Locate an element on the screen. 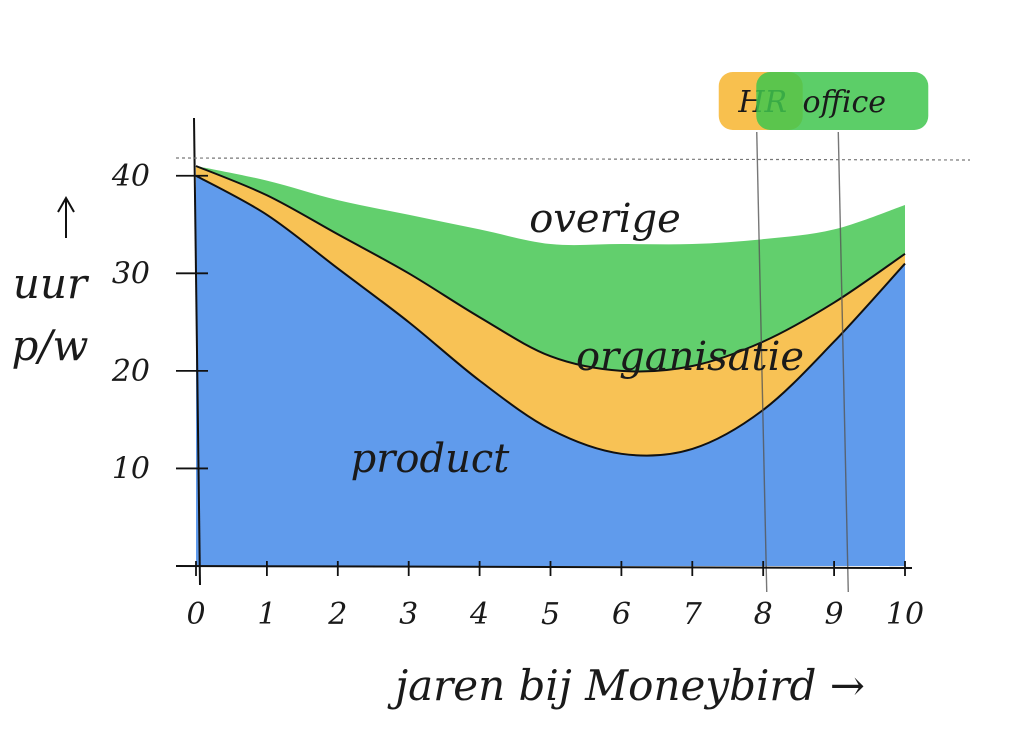 The height and width of the screenshot is (742, 1024). x-tick-label-0: 0 is located at coordinates (195, 614).